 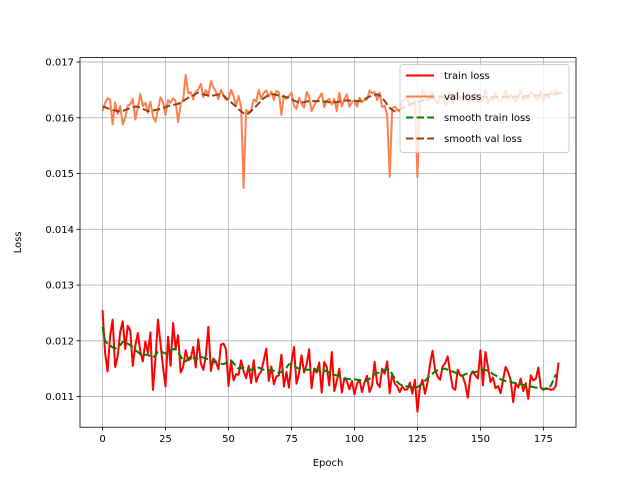 I want to click on x-axis-label: Epoch, so click(x=328, y=463).